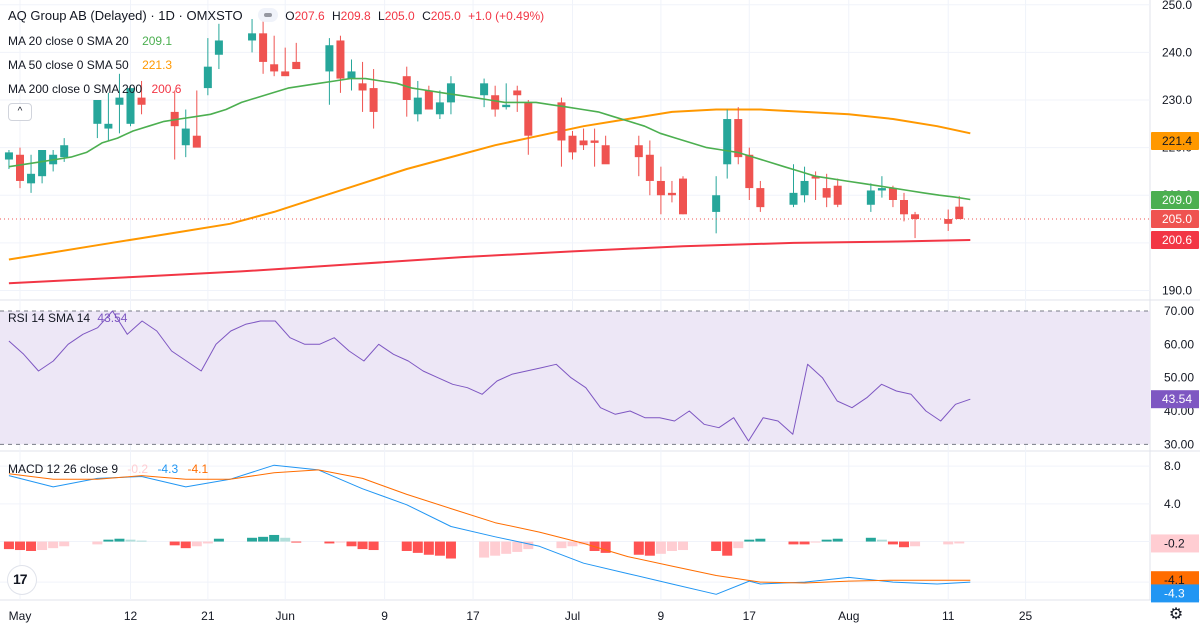 This screenshot has height=630, width=1200. What do you see at coordinates (96, 89) in the screenshot?
I see `ma200-legend: MA 200 close 0 SMA 200 200.6` at bounding box center [96, 89].